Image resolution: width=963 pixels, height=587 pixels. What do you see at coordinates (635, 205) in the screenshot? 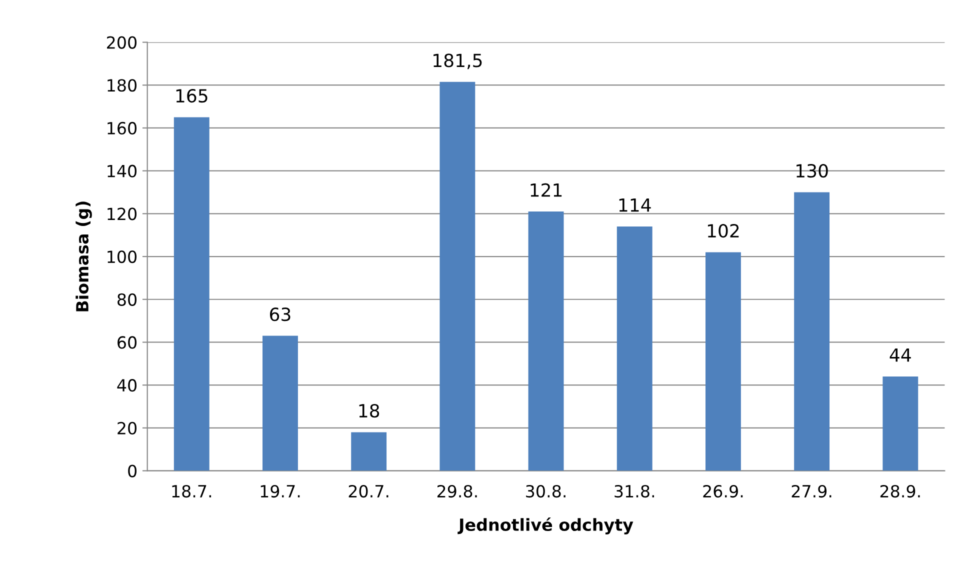
I see `data-label: 114` at bounding box center [635, 205].